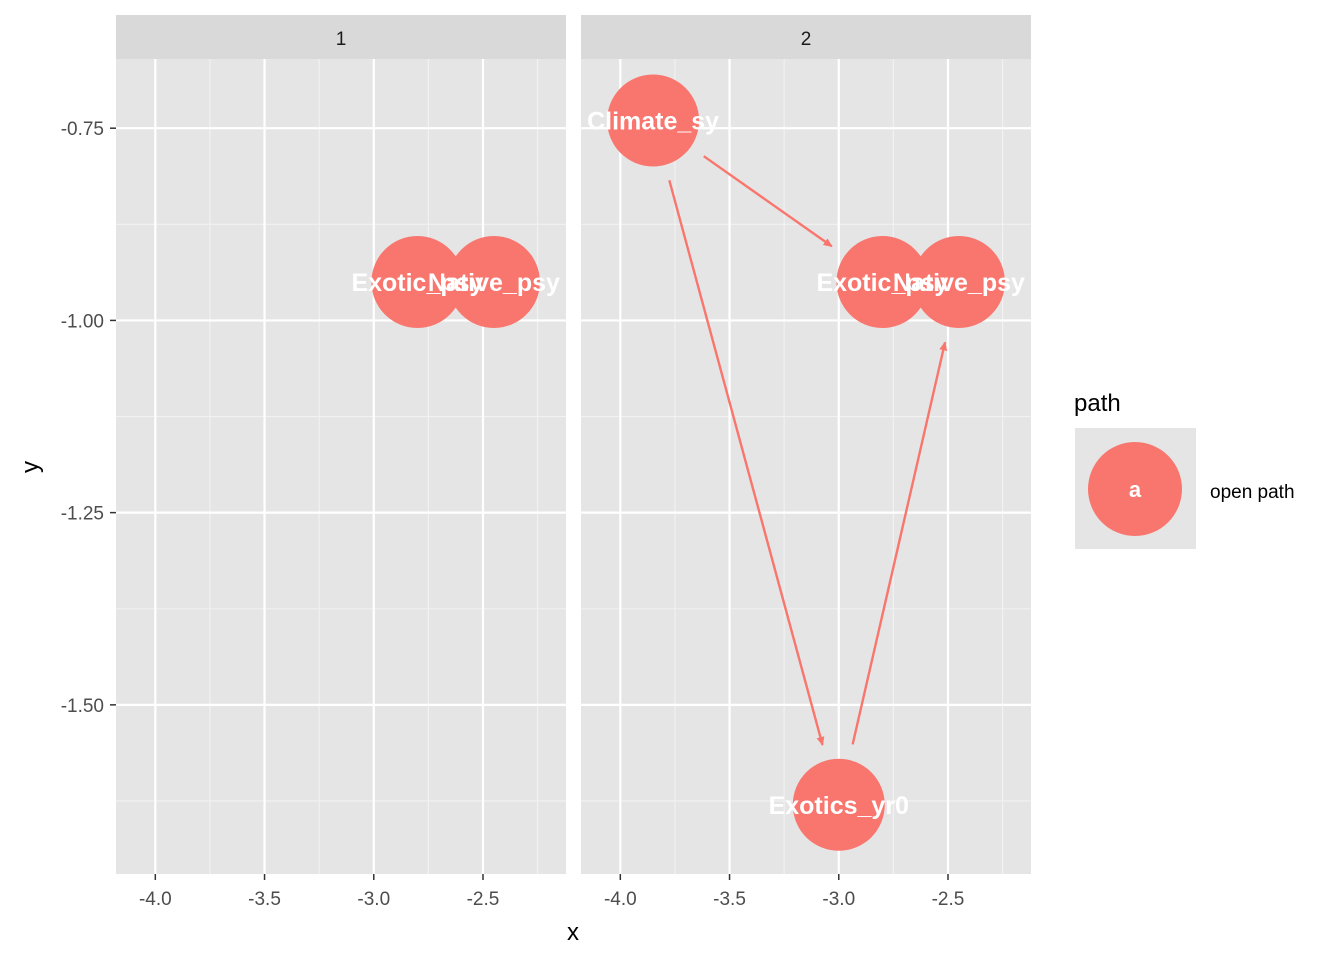 Image resolution: width=1344 pixels, height=960 pixels. What do you see at coordinates (82, 706) in the screenshot?
I see `y-tick-label: -1.50` at bounding box center [82, 706].